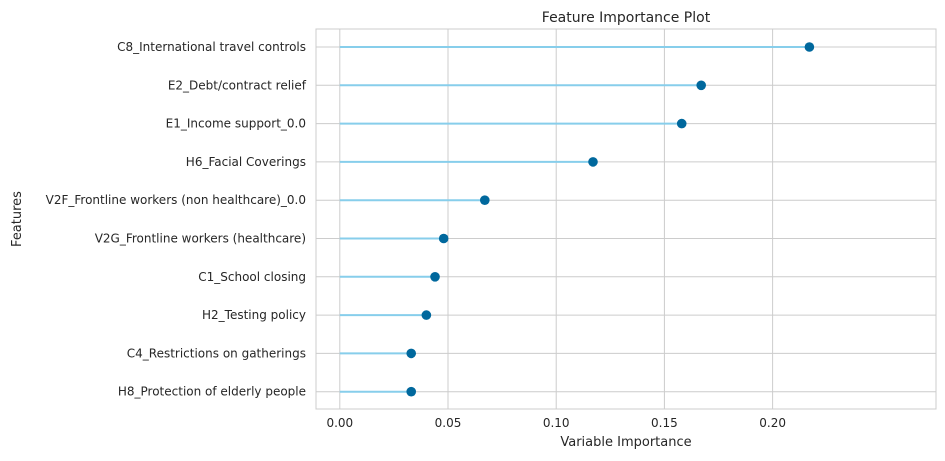 The height and width of the screenshot is (461, 945). Describe the element at coordinates (339, 423) in the screenshot. I see `x-tick-label: 0.00` at that location.